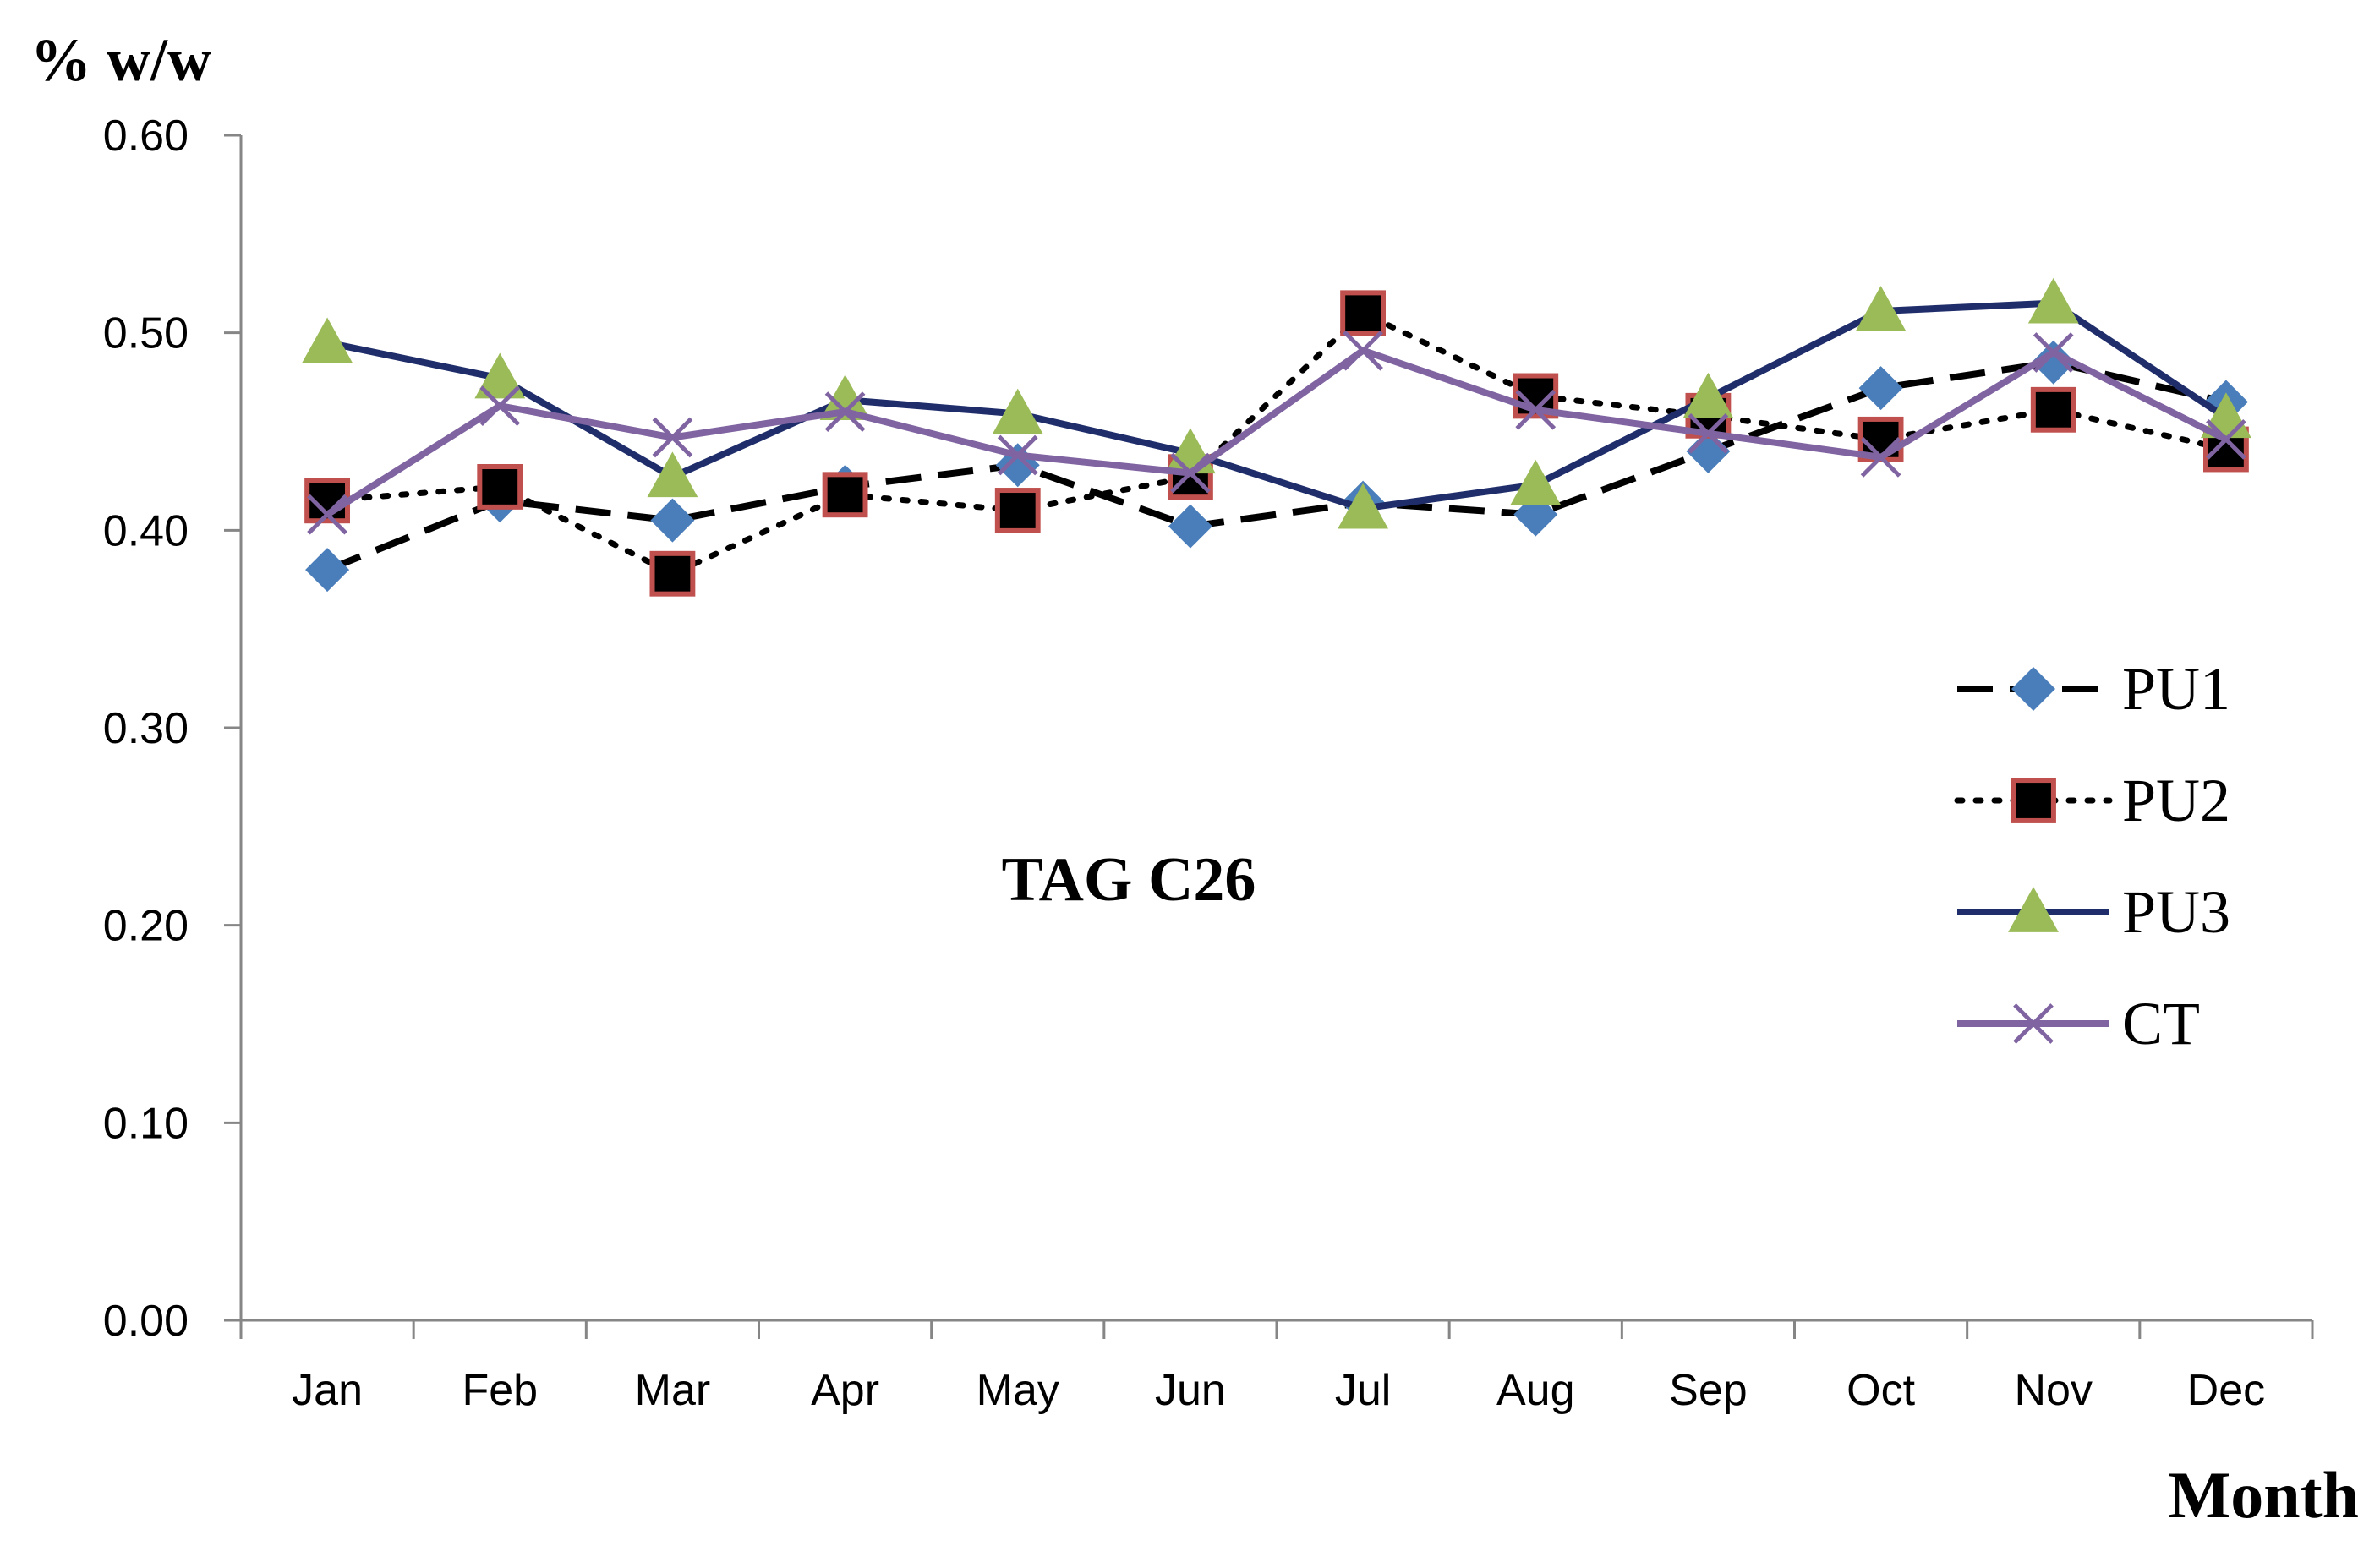 This screenshot has width=2380, height=1546. I want to click on legend: PU1 PU2 PU3 CT, so click(2092, 856).